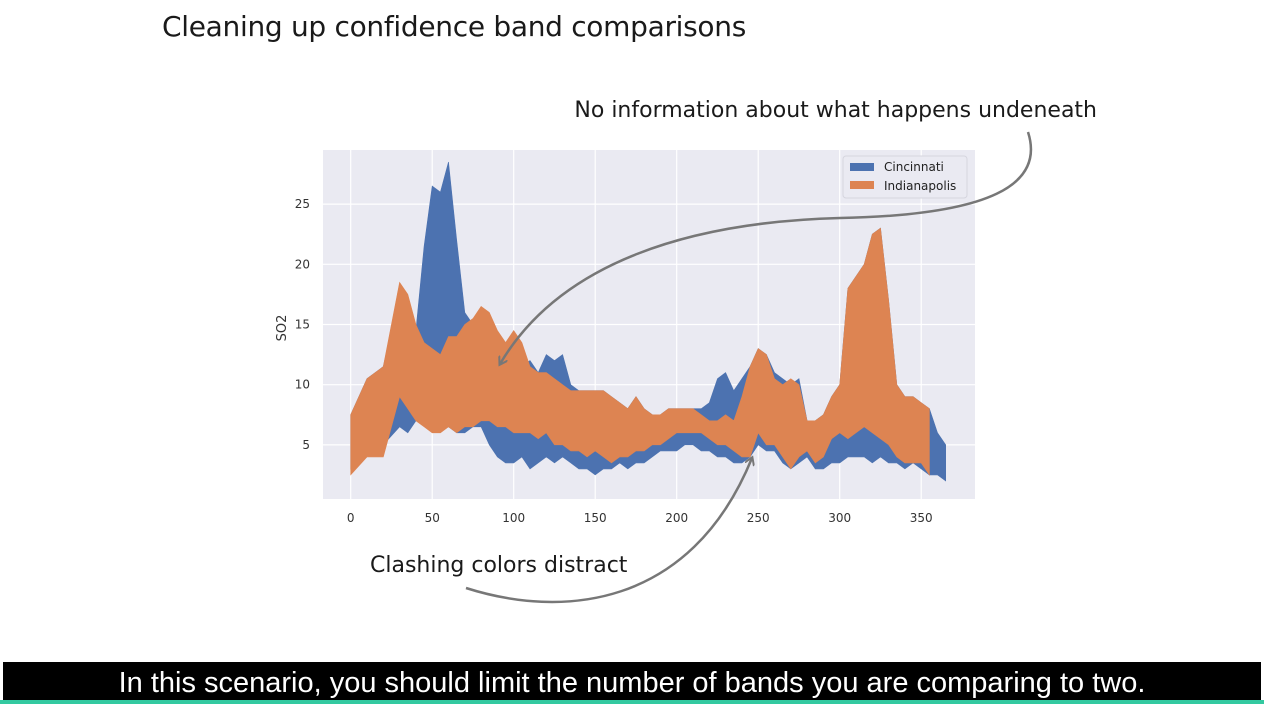  What do you see at coordinates (499, 565) in the screenshot?
I see `annotation-bottom: Clashing colors distract` at bounding box center [499, 565].